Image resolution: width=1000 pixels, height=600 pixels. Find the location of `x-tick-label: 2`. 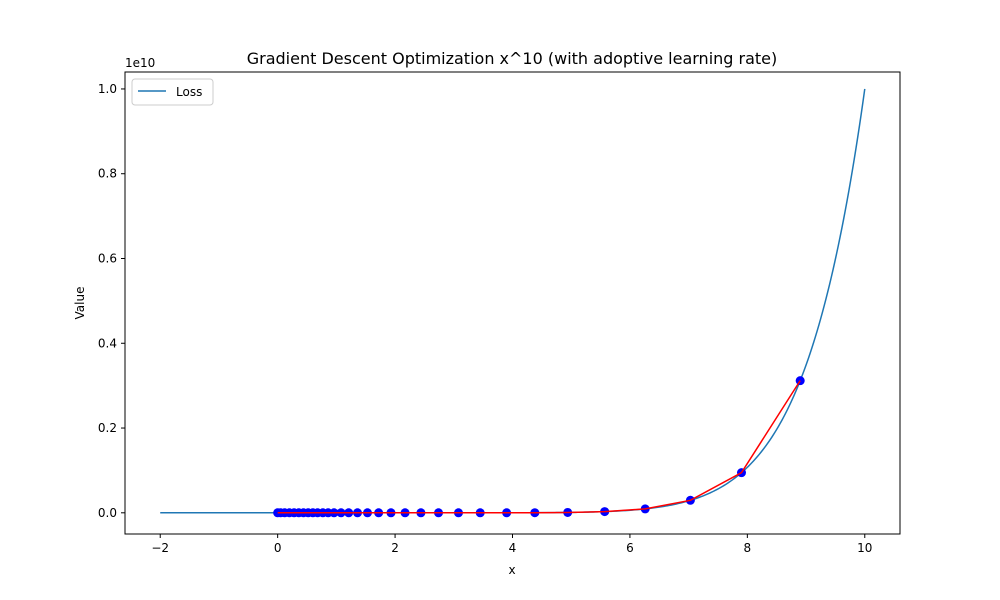

x-tick-label: 2 is located at coordinates (395, 548).